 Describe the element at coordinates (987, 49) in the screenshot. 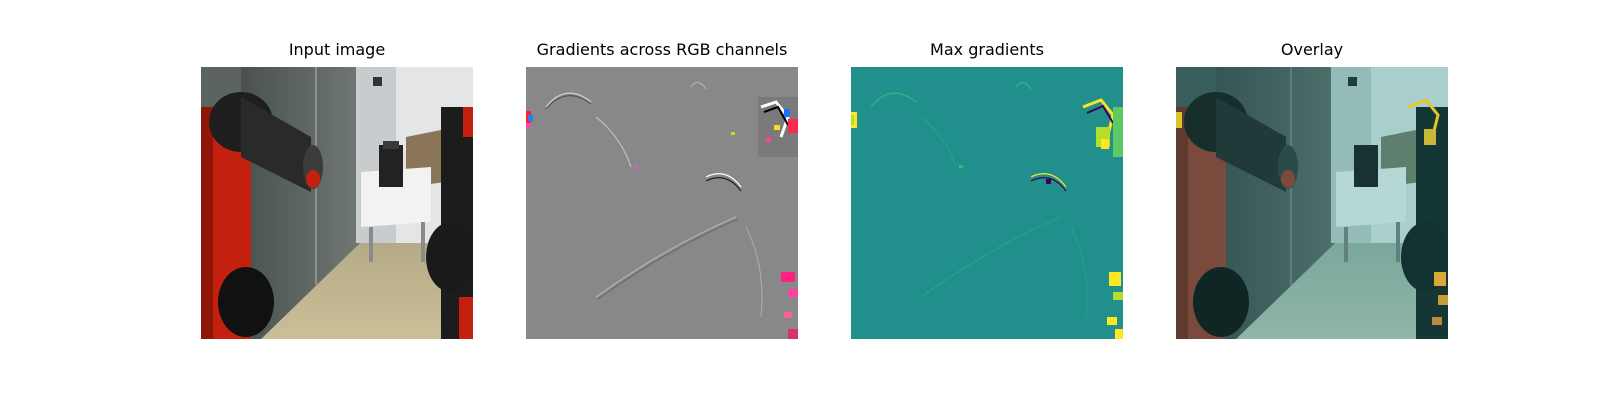

I see `panel-title-max-gradients: Max gradients` at that location.